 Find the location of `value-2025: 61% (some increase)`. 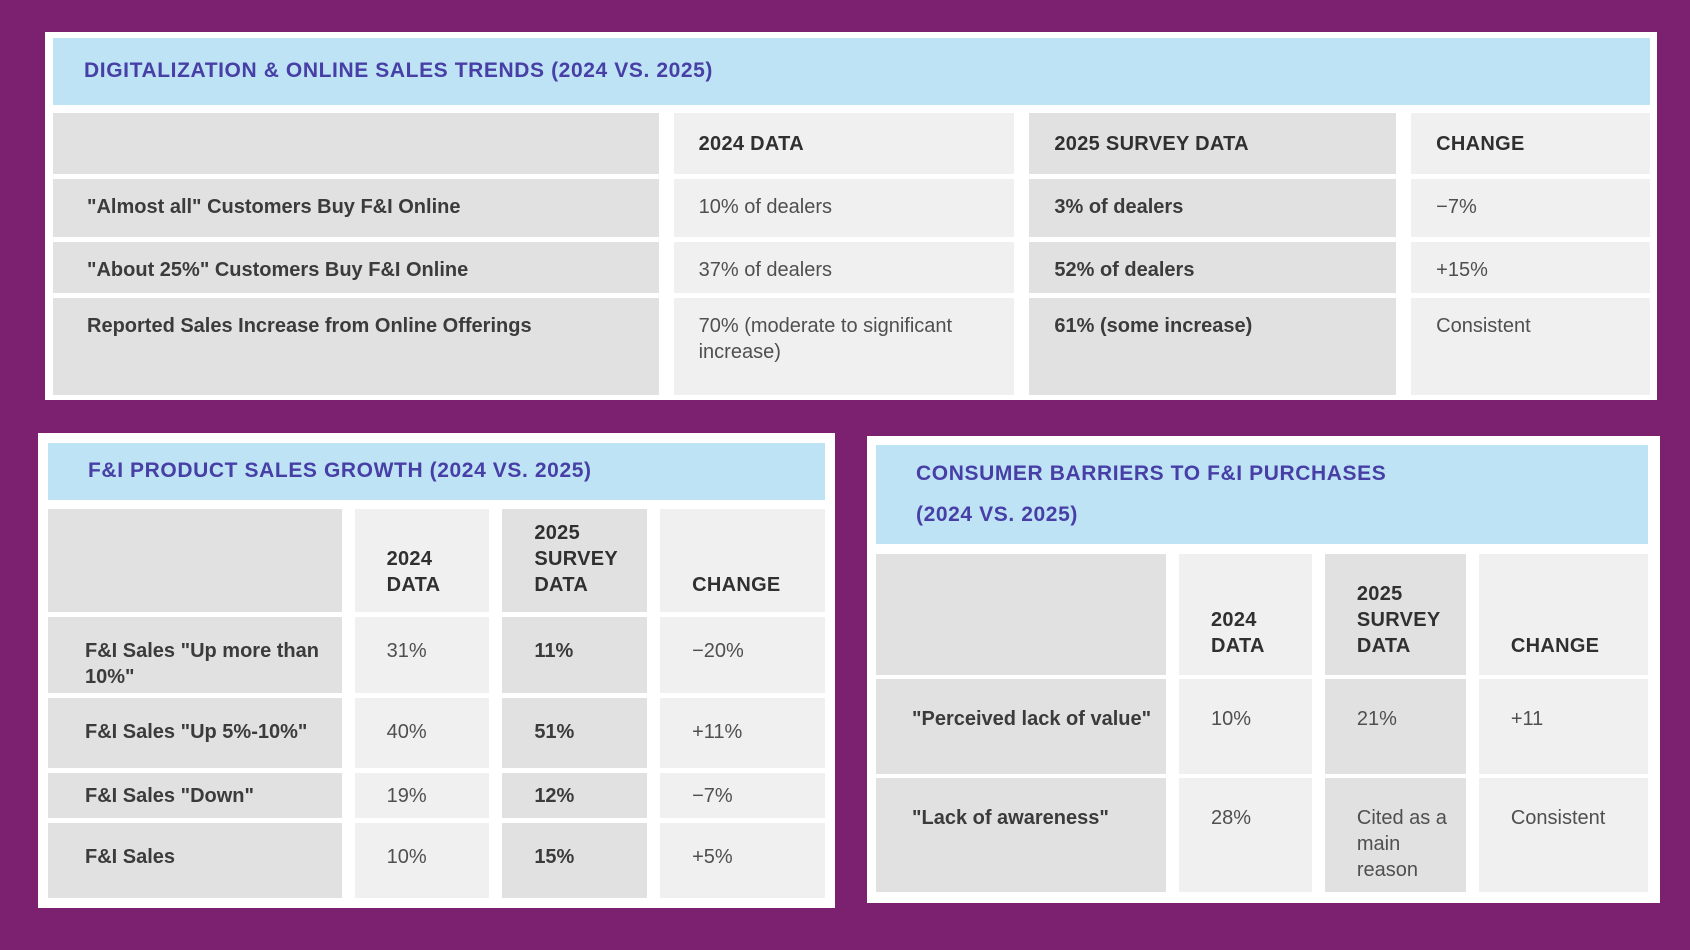

value-2025: 61% (some increase) is located at coordinates (1213, 346).